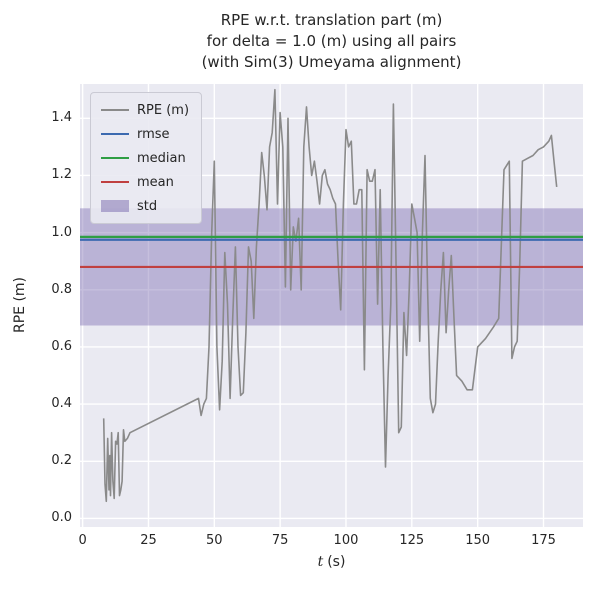 This screenshot has height=600, width=600. I want to click on legend-label: RPE (m), so click(163, 110).